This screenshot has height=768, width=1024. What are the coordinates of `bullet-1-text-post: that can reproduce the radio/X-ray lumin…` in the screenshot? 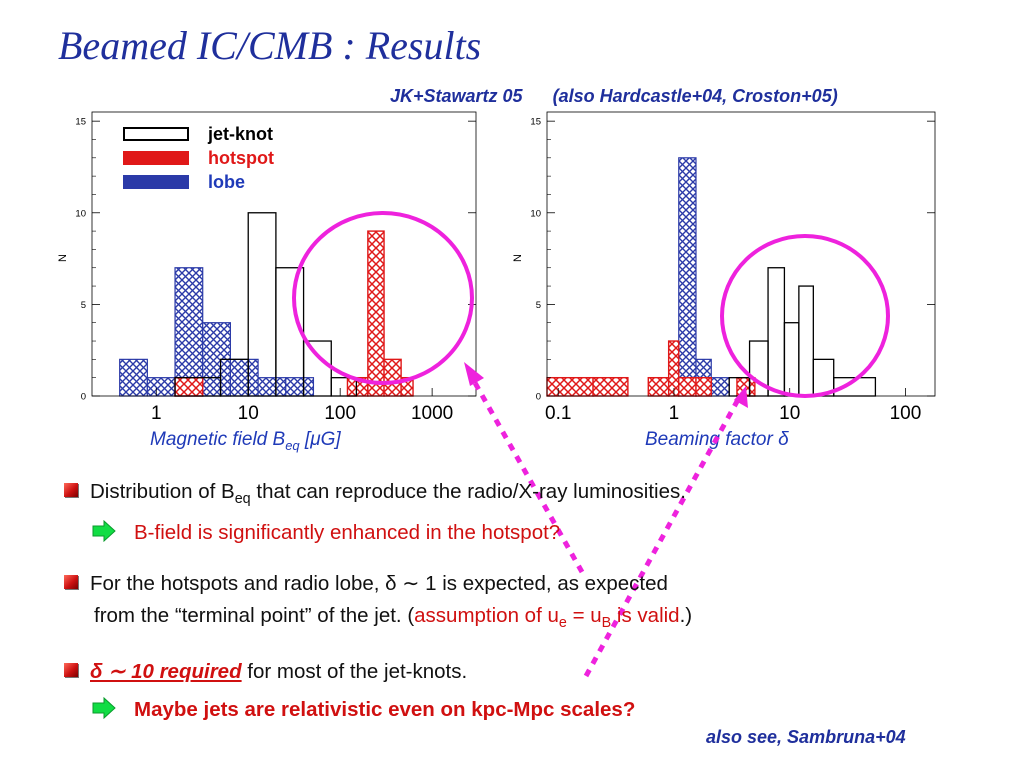 It's located at (468, 491).